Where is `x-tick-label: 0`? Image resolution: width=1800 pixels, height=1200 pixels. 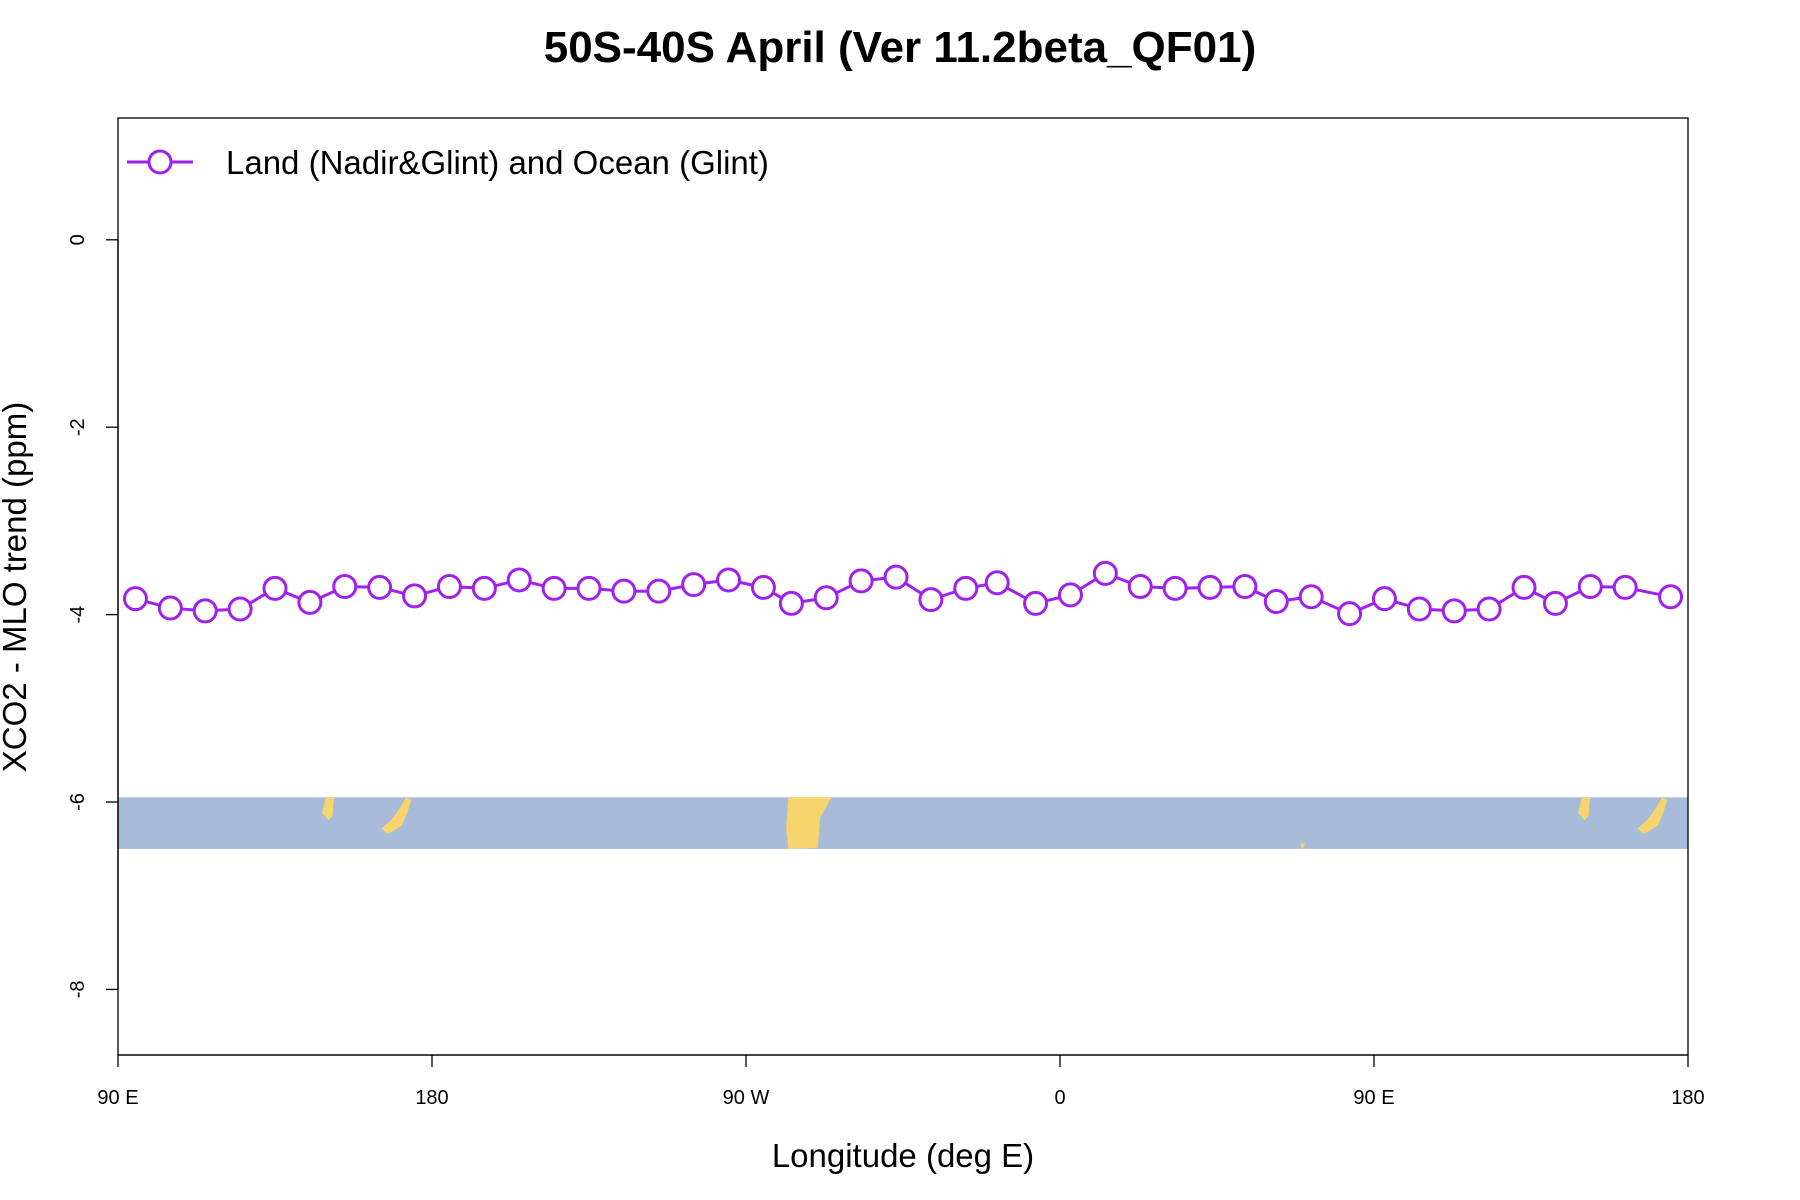
x-tick-label: 0 is located at coordinates (1059, 1098).